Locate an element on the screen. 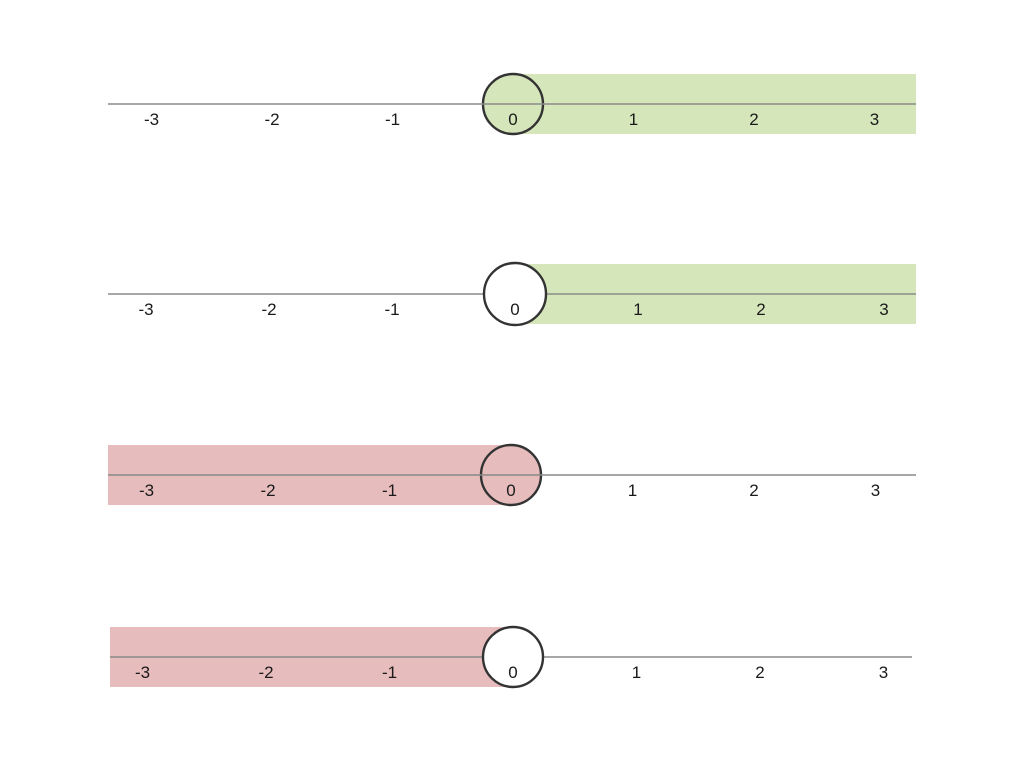 This screenshot has width=1024, height=773. number-line-3: -3 -2 -1 0 1 2 3 is located at coordinates (512, 475).